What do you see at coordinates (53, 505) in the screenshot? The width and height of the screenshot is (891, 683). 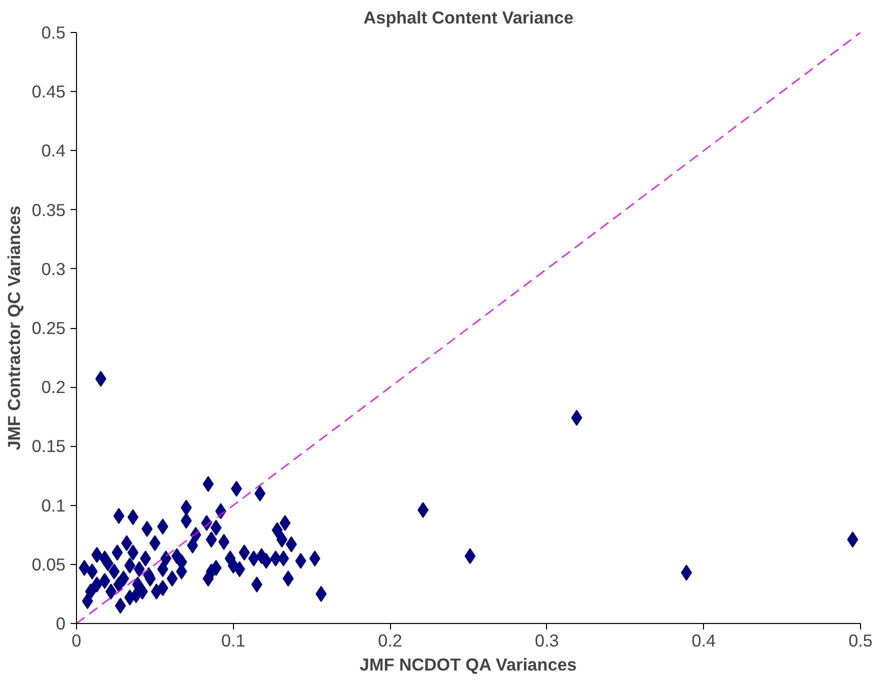 I see `y-tick-label: 0.1` at bounding box center [53, 505].